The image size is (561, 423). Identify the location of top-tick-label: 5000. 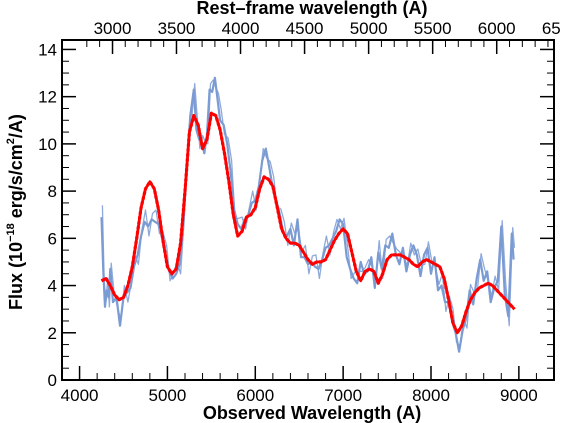
(369, 28).